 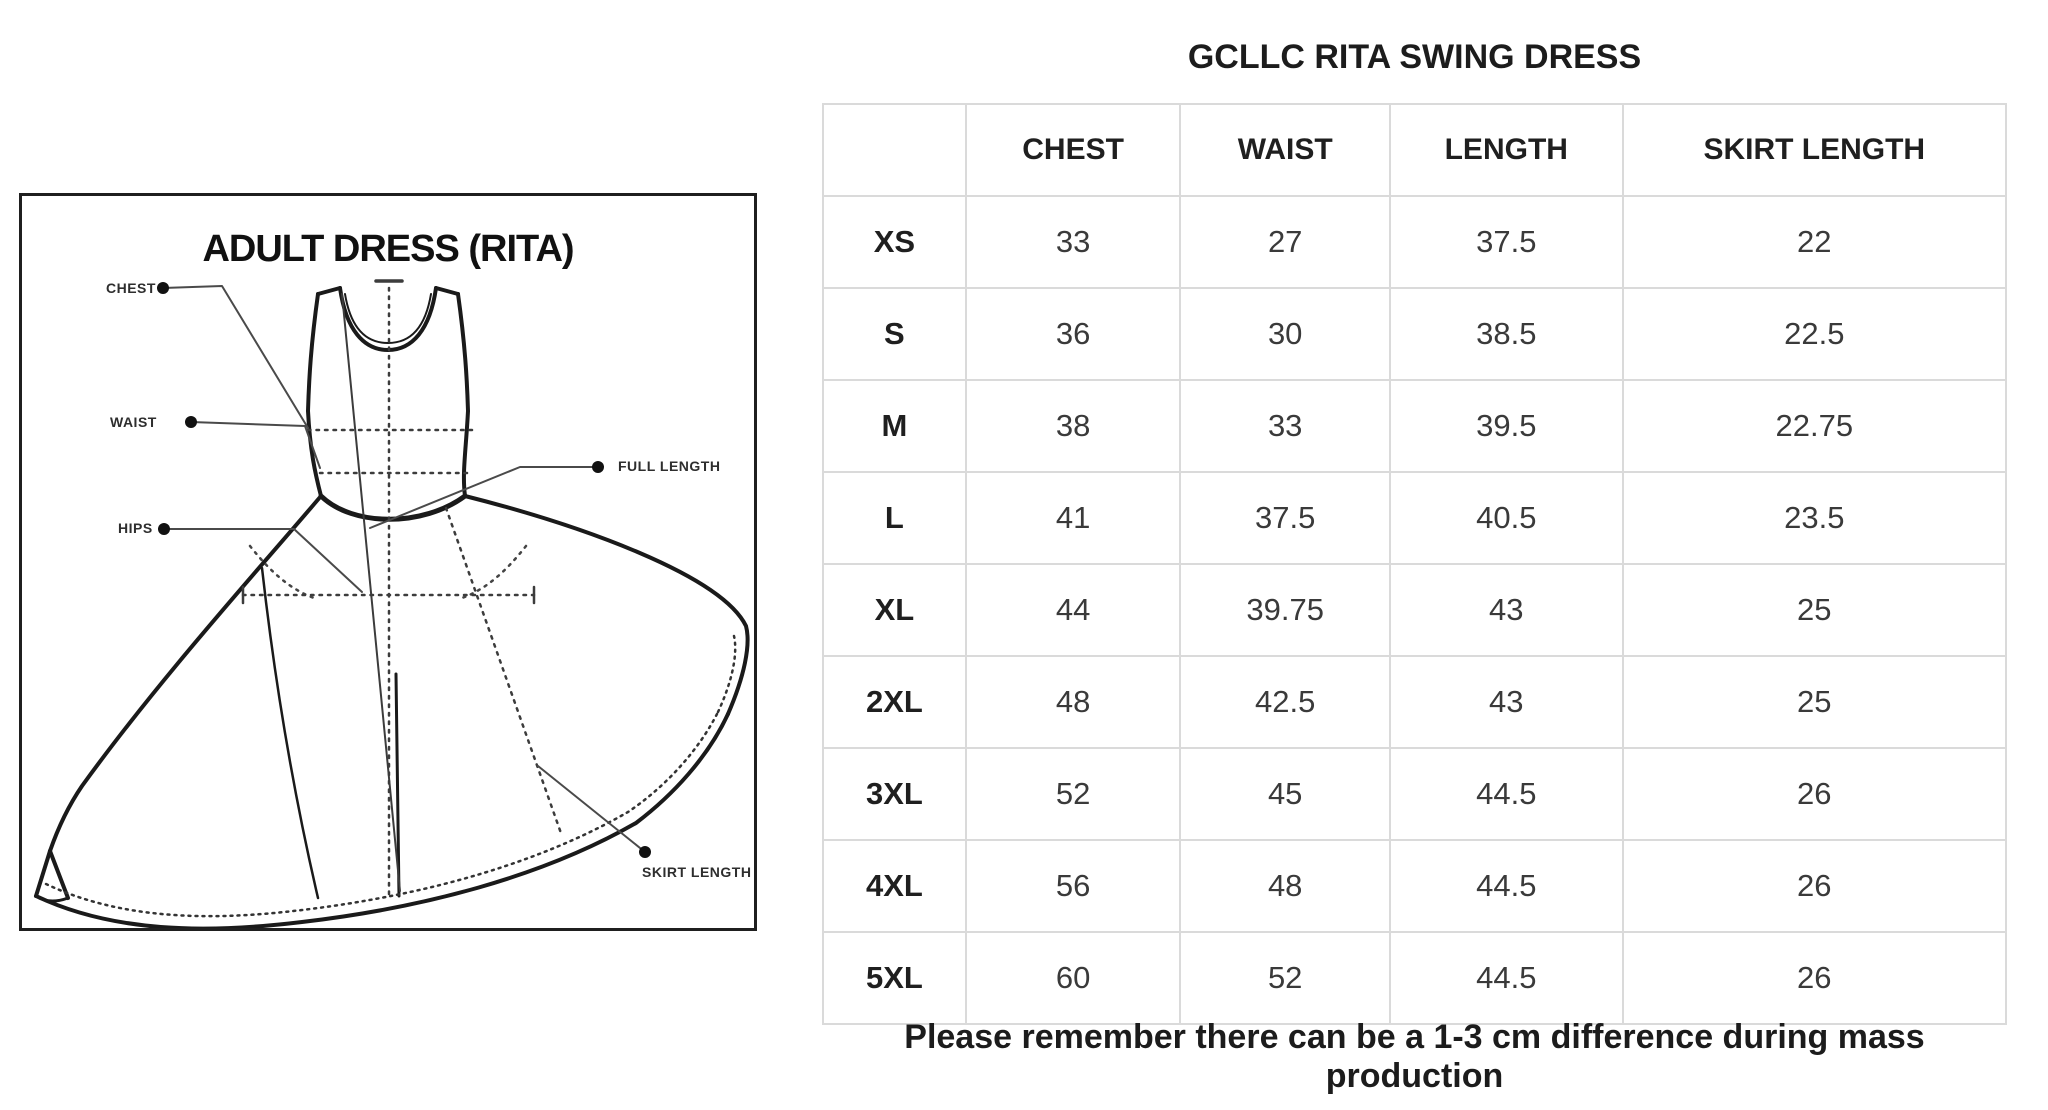 I want to click on chest-value: 44, so click(x=1073, y=610).